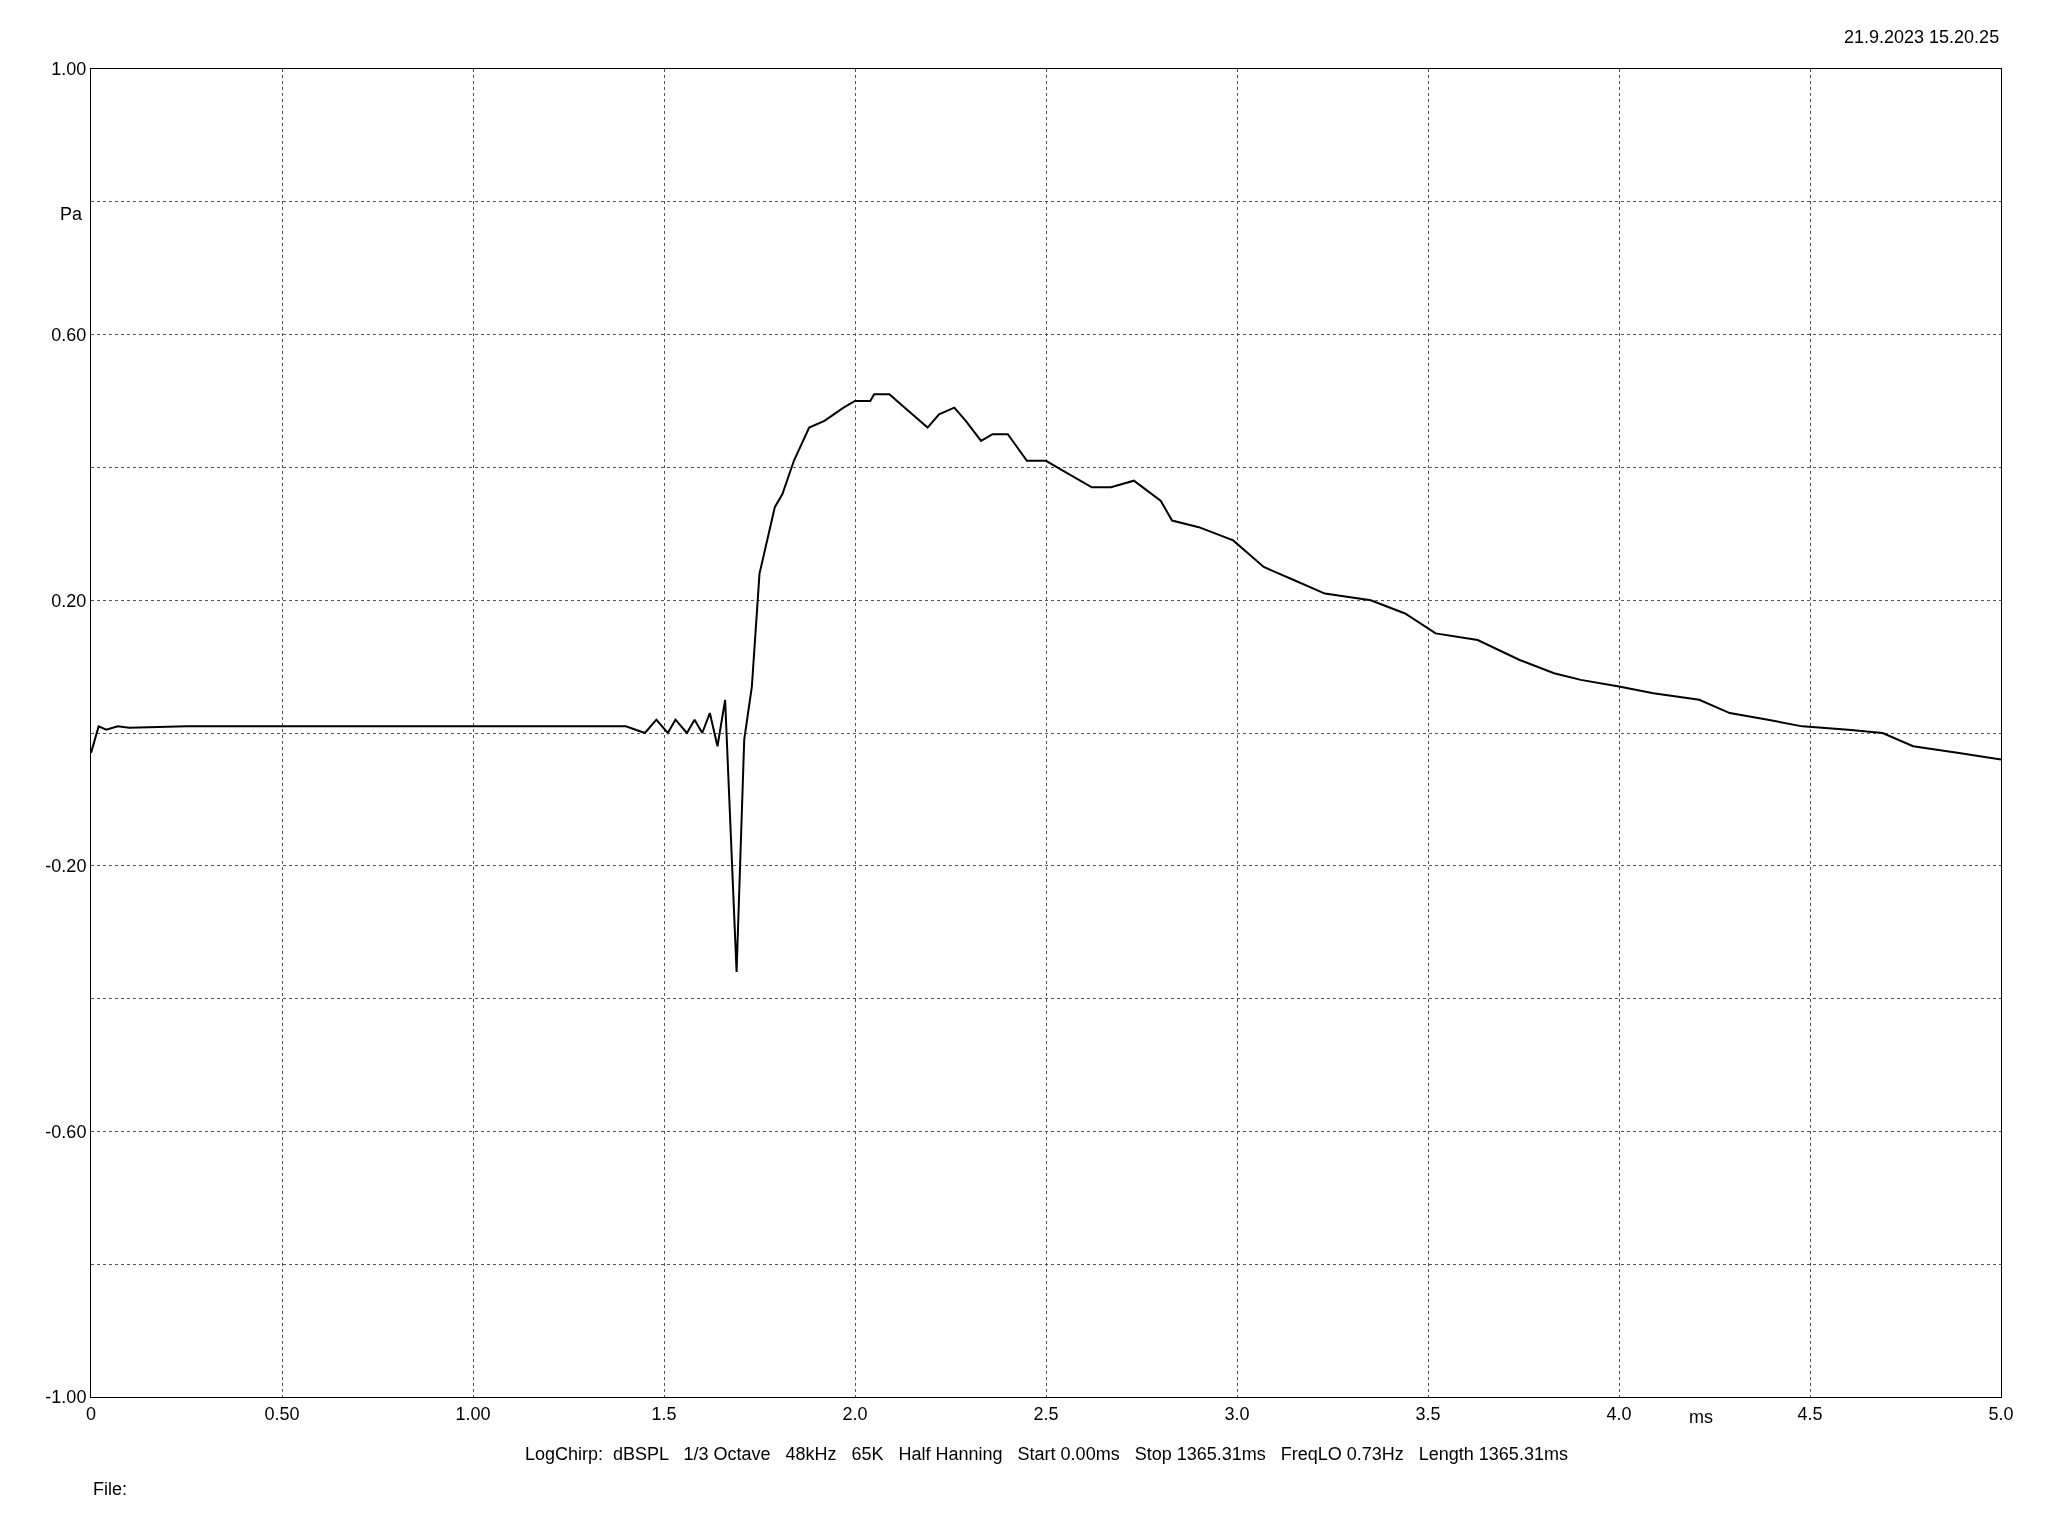  What do you see at coordinates (66, 1397) in the screenshot?
I see `y-tick-label: -1.00` at bounding box center [66, 1397].